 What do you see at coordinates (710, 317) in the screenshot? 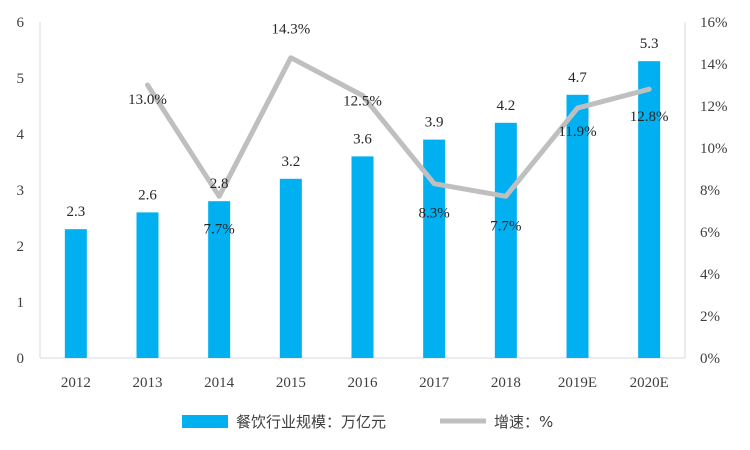
I see `right-axis-tick-label: 2%` at bounding box center [710, 317].